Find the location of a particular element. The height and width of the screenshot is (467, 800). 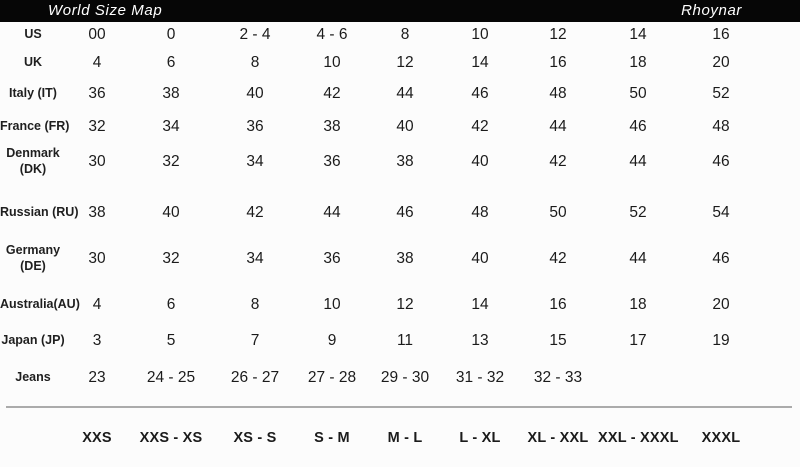

size-cell: 6 is located at coordinates (171, 62).